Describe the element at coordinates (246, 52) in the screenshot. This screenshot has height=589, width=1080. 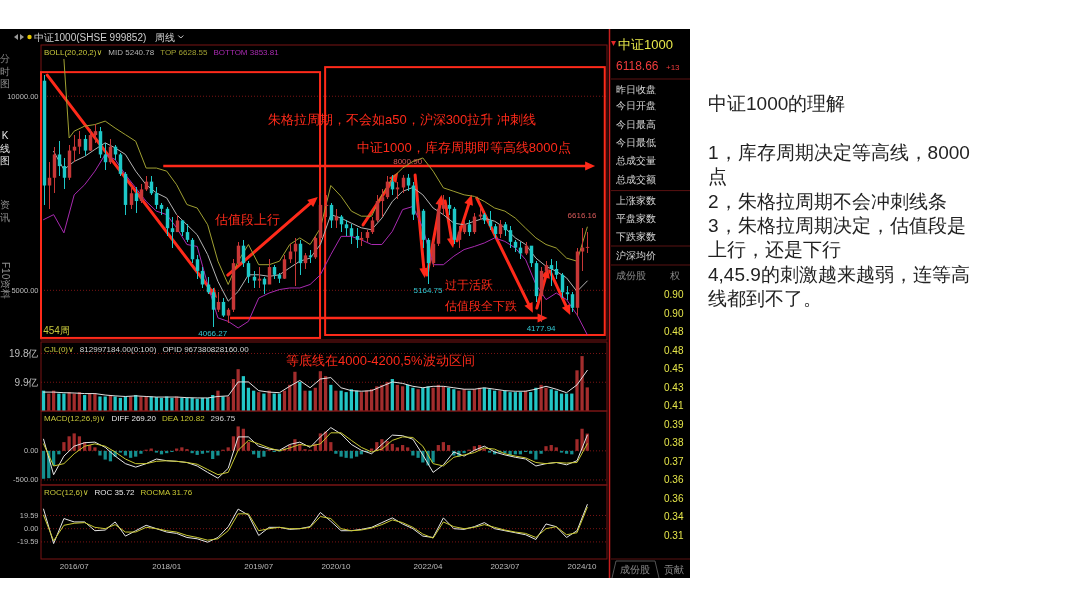
I see `text: BOTTOM 3853.81` at that location.